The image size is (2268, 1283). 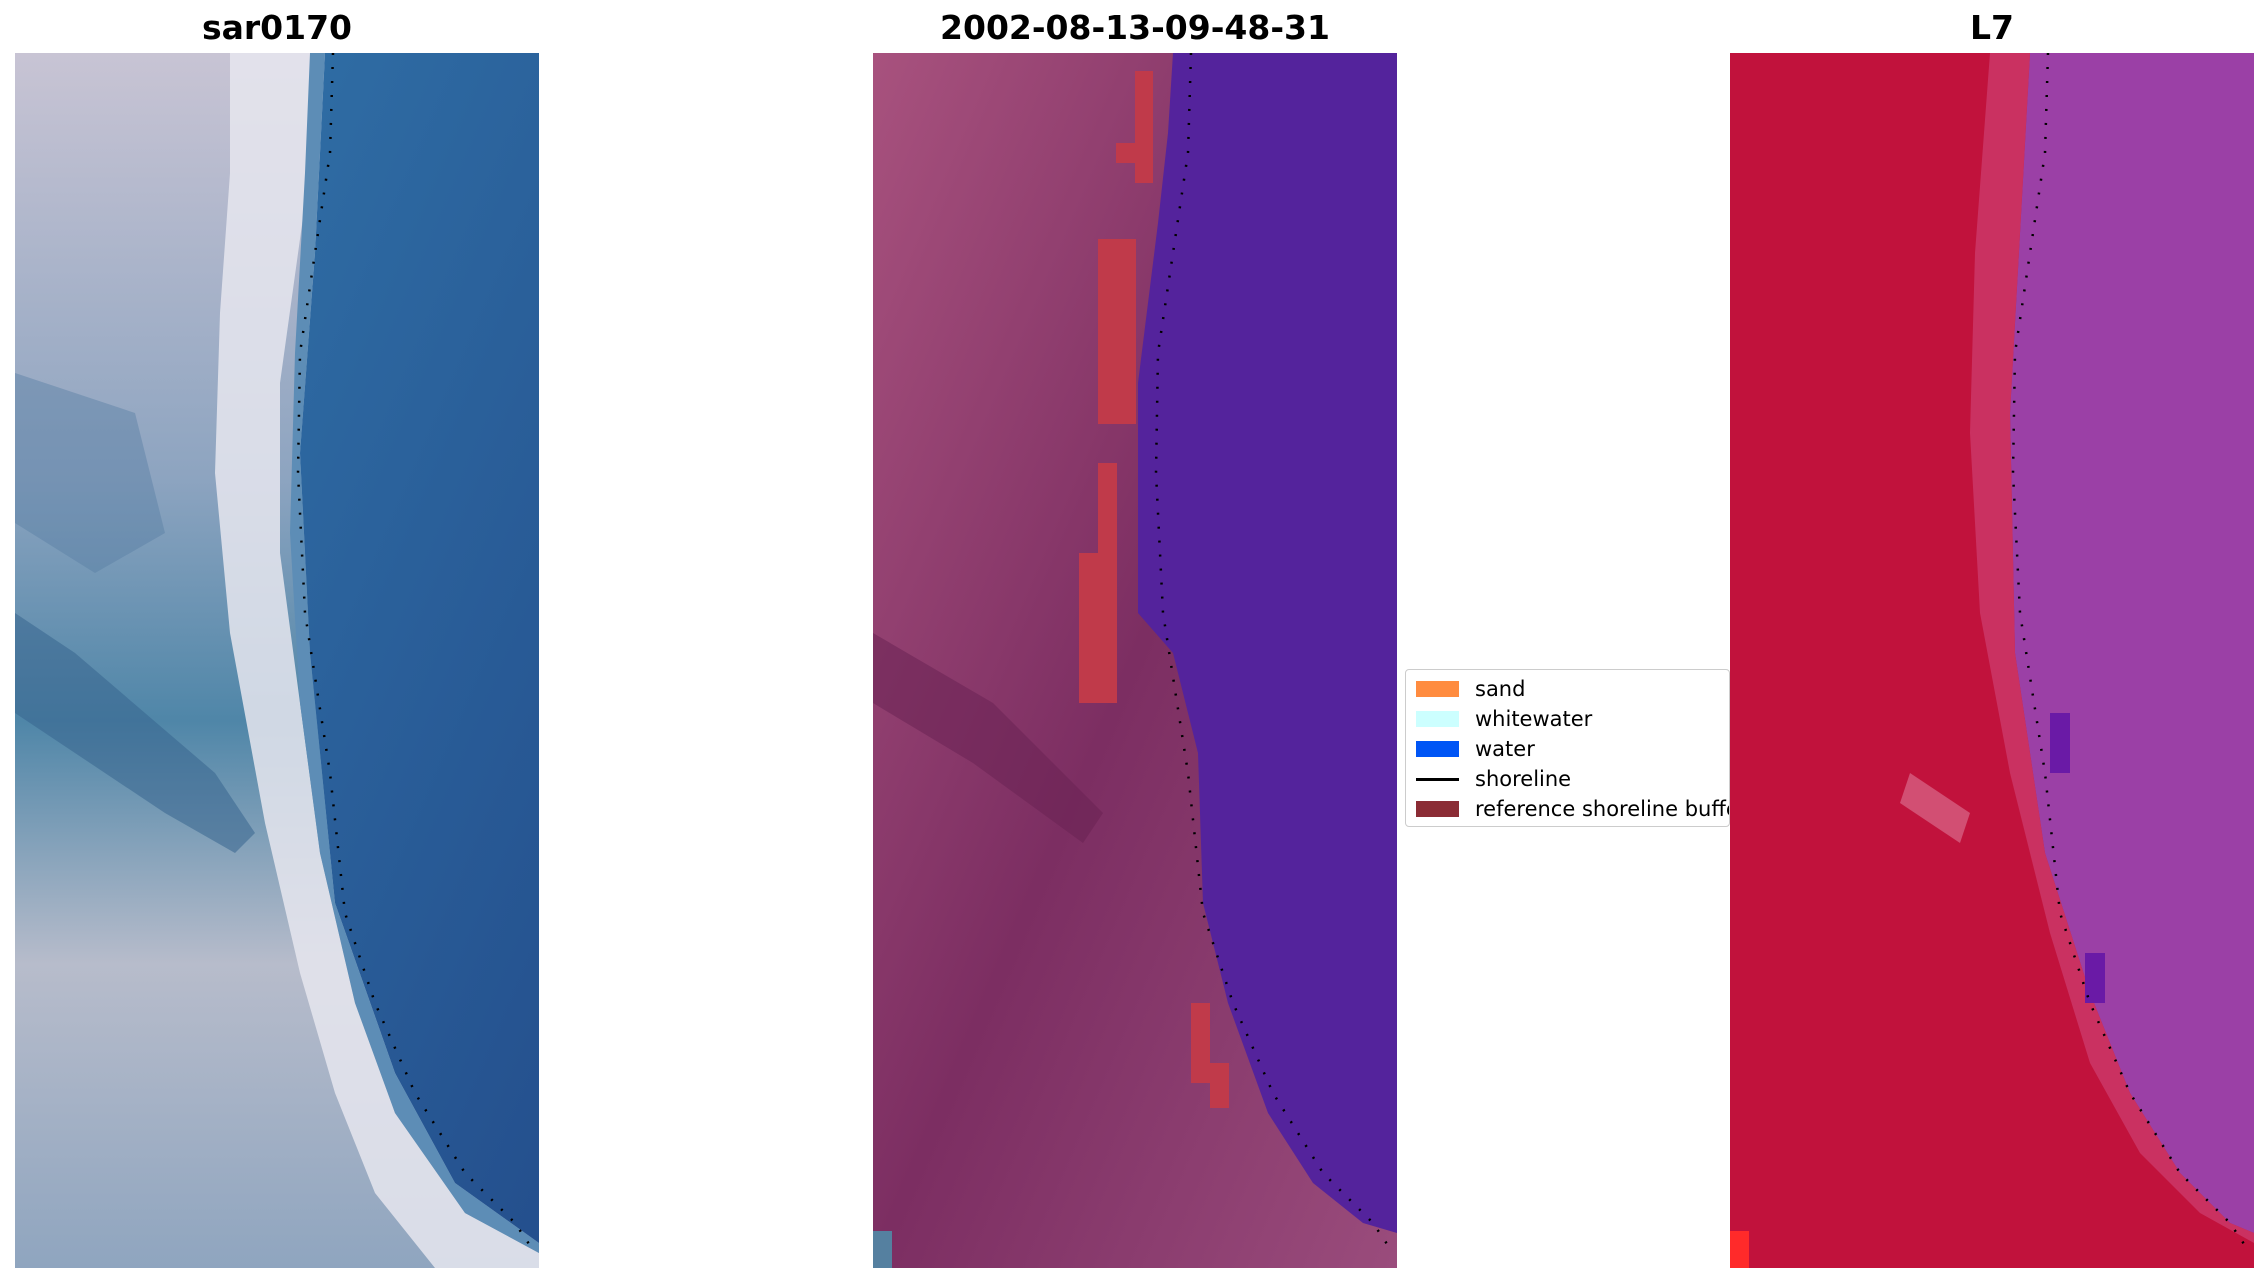 I want to click on legend-label-sand: sand, so click(x=1500, y=689).